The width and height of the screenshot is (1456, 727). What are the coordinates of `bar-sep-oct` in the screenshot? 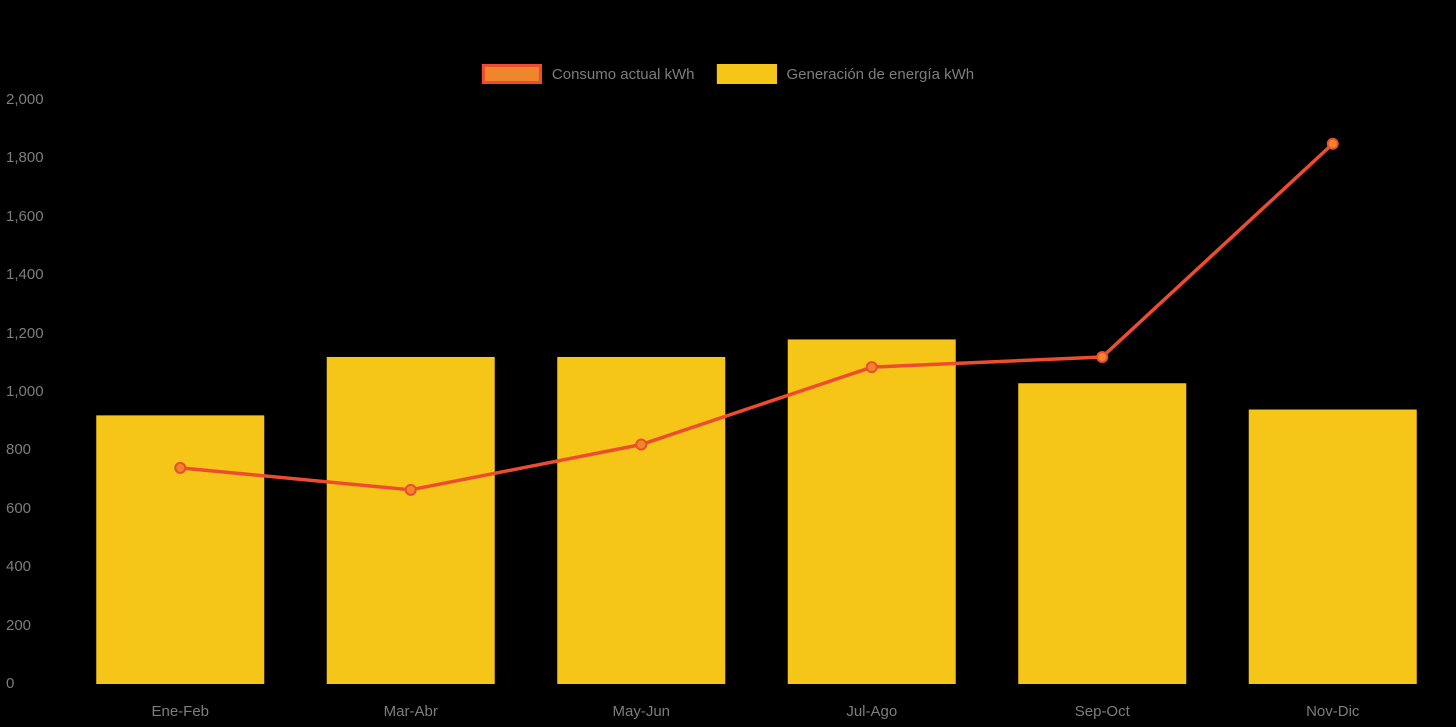 It's located at (1102, 533).